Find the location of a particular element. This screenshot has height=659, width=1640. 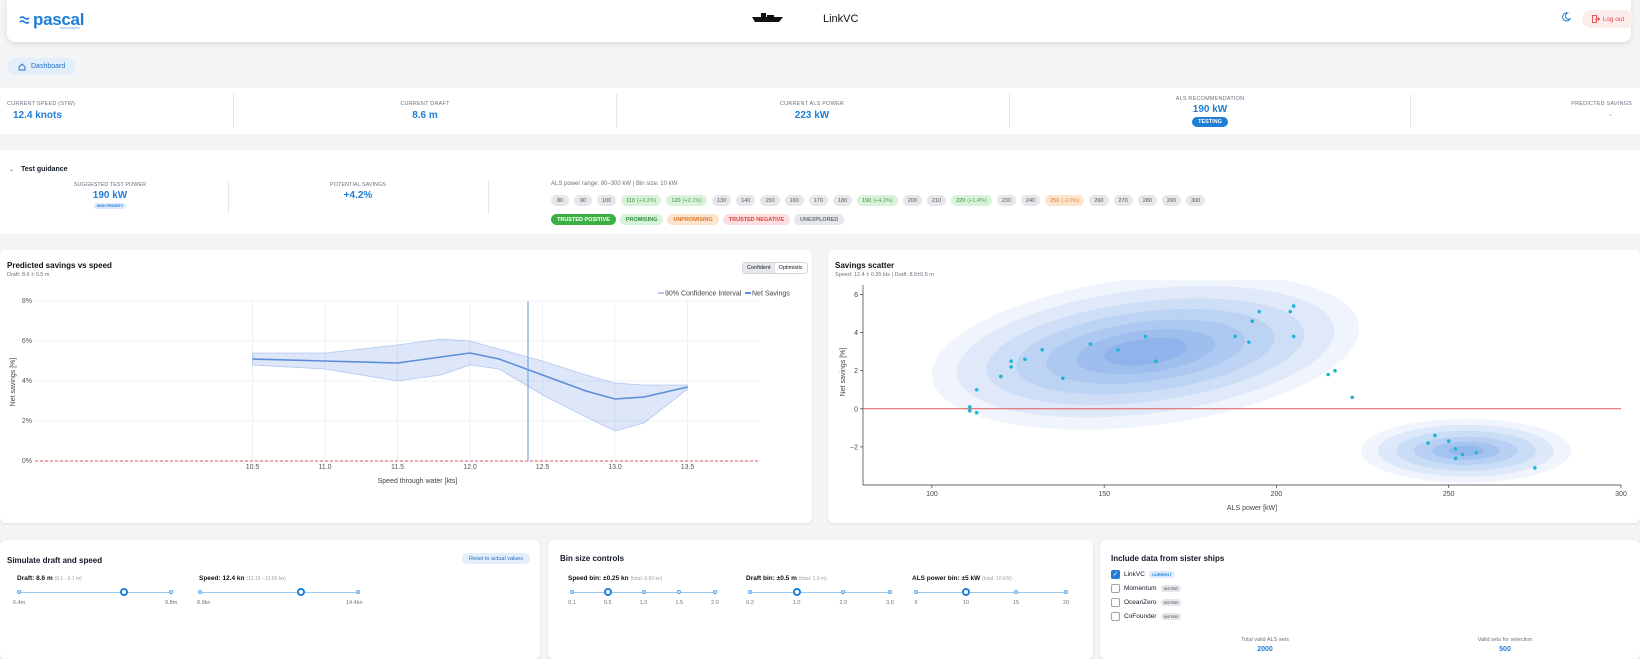

slider-step-dot is located at coordinates (1066, 592).